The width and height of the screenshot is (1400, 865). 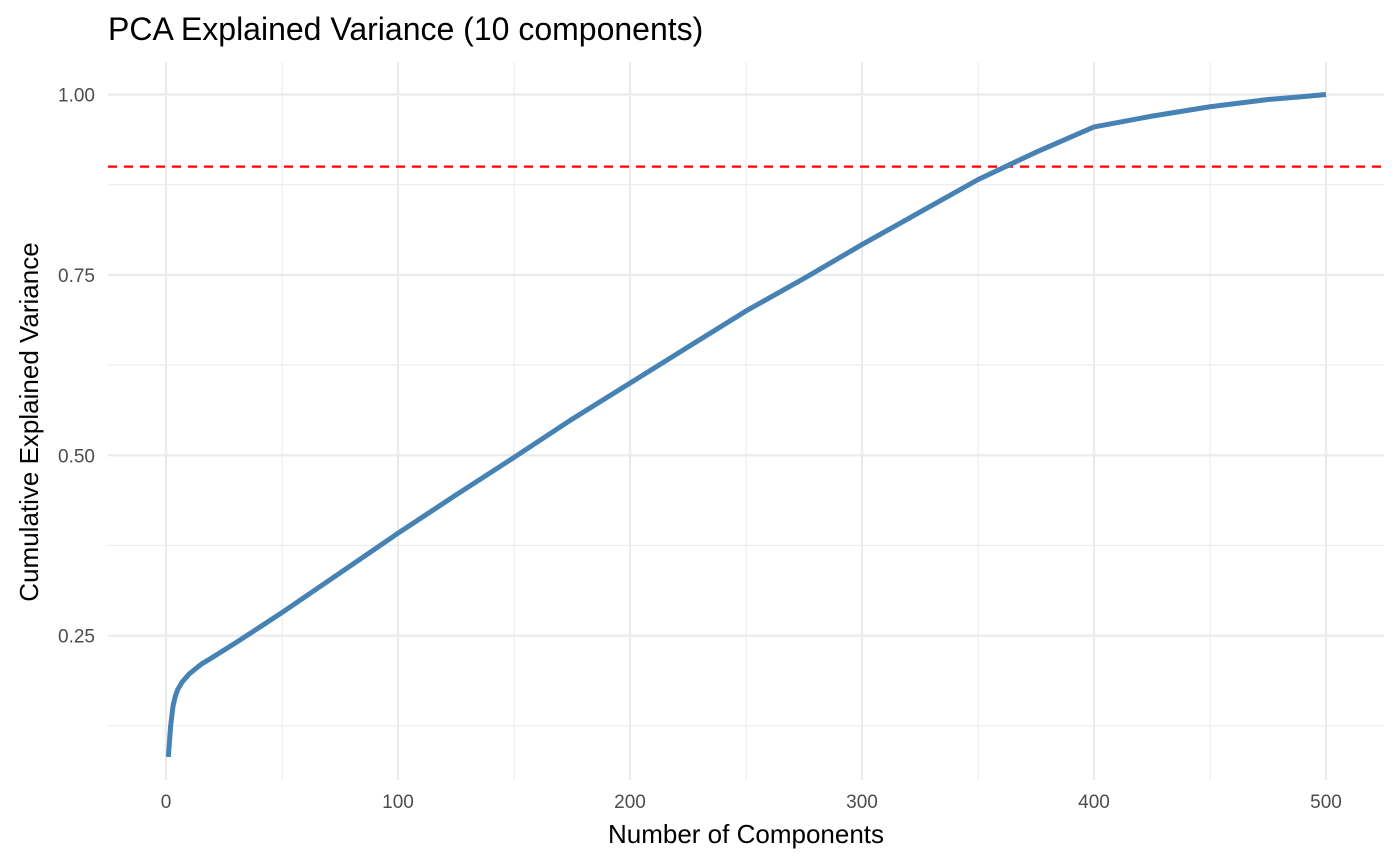 What do you see at coordinates (76, 456) in the screenshot?
I see `y-tick-label: 0.50` at bounding box center [76, 456].